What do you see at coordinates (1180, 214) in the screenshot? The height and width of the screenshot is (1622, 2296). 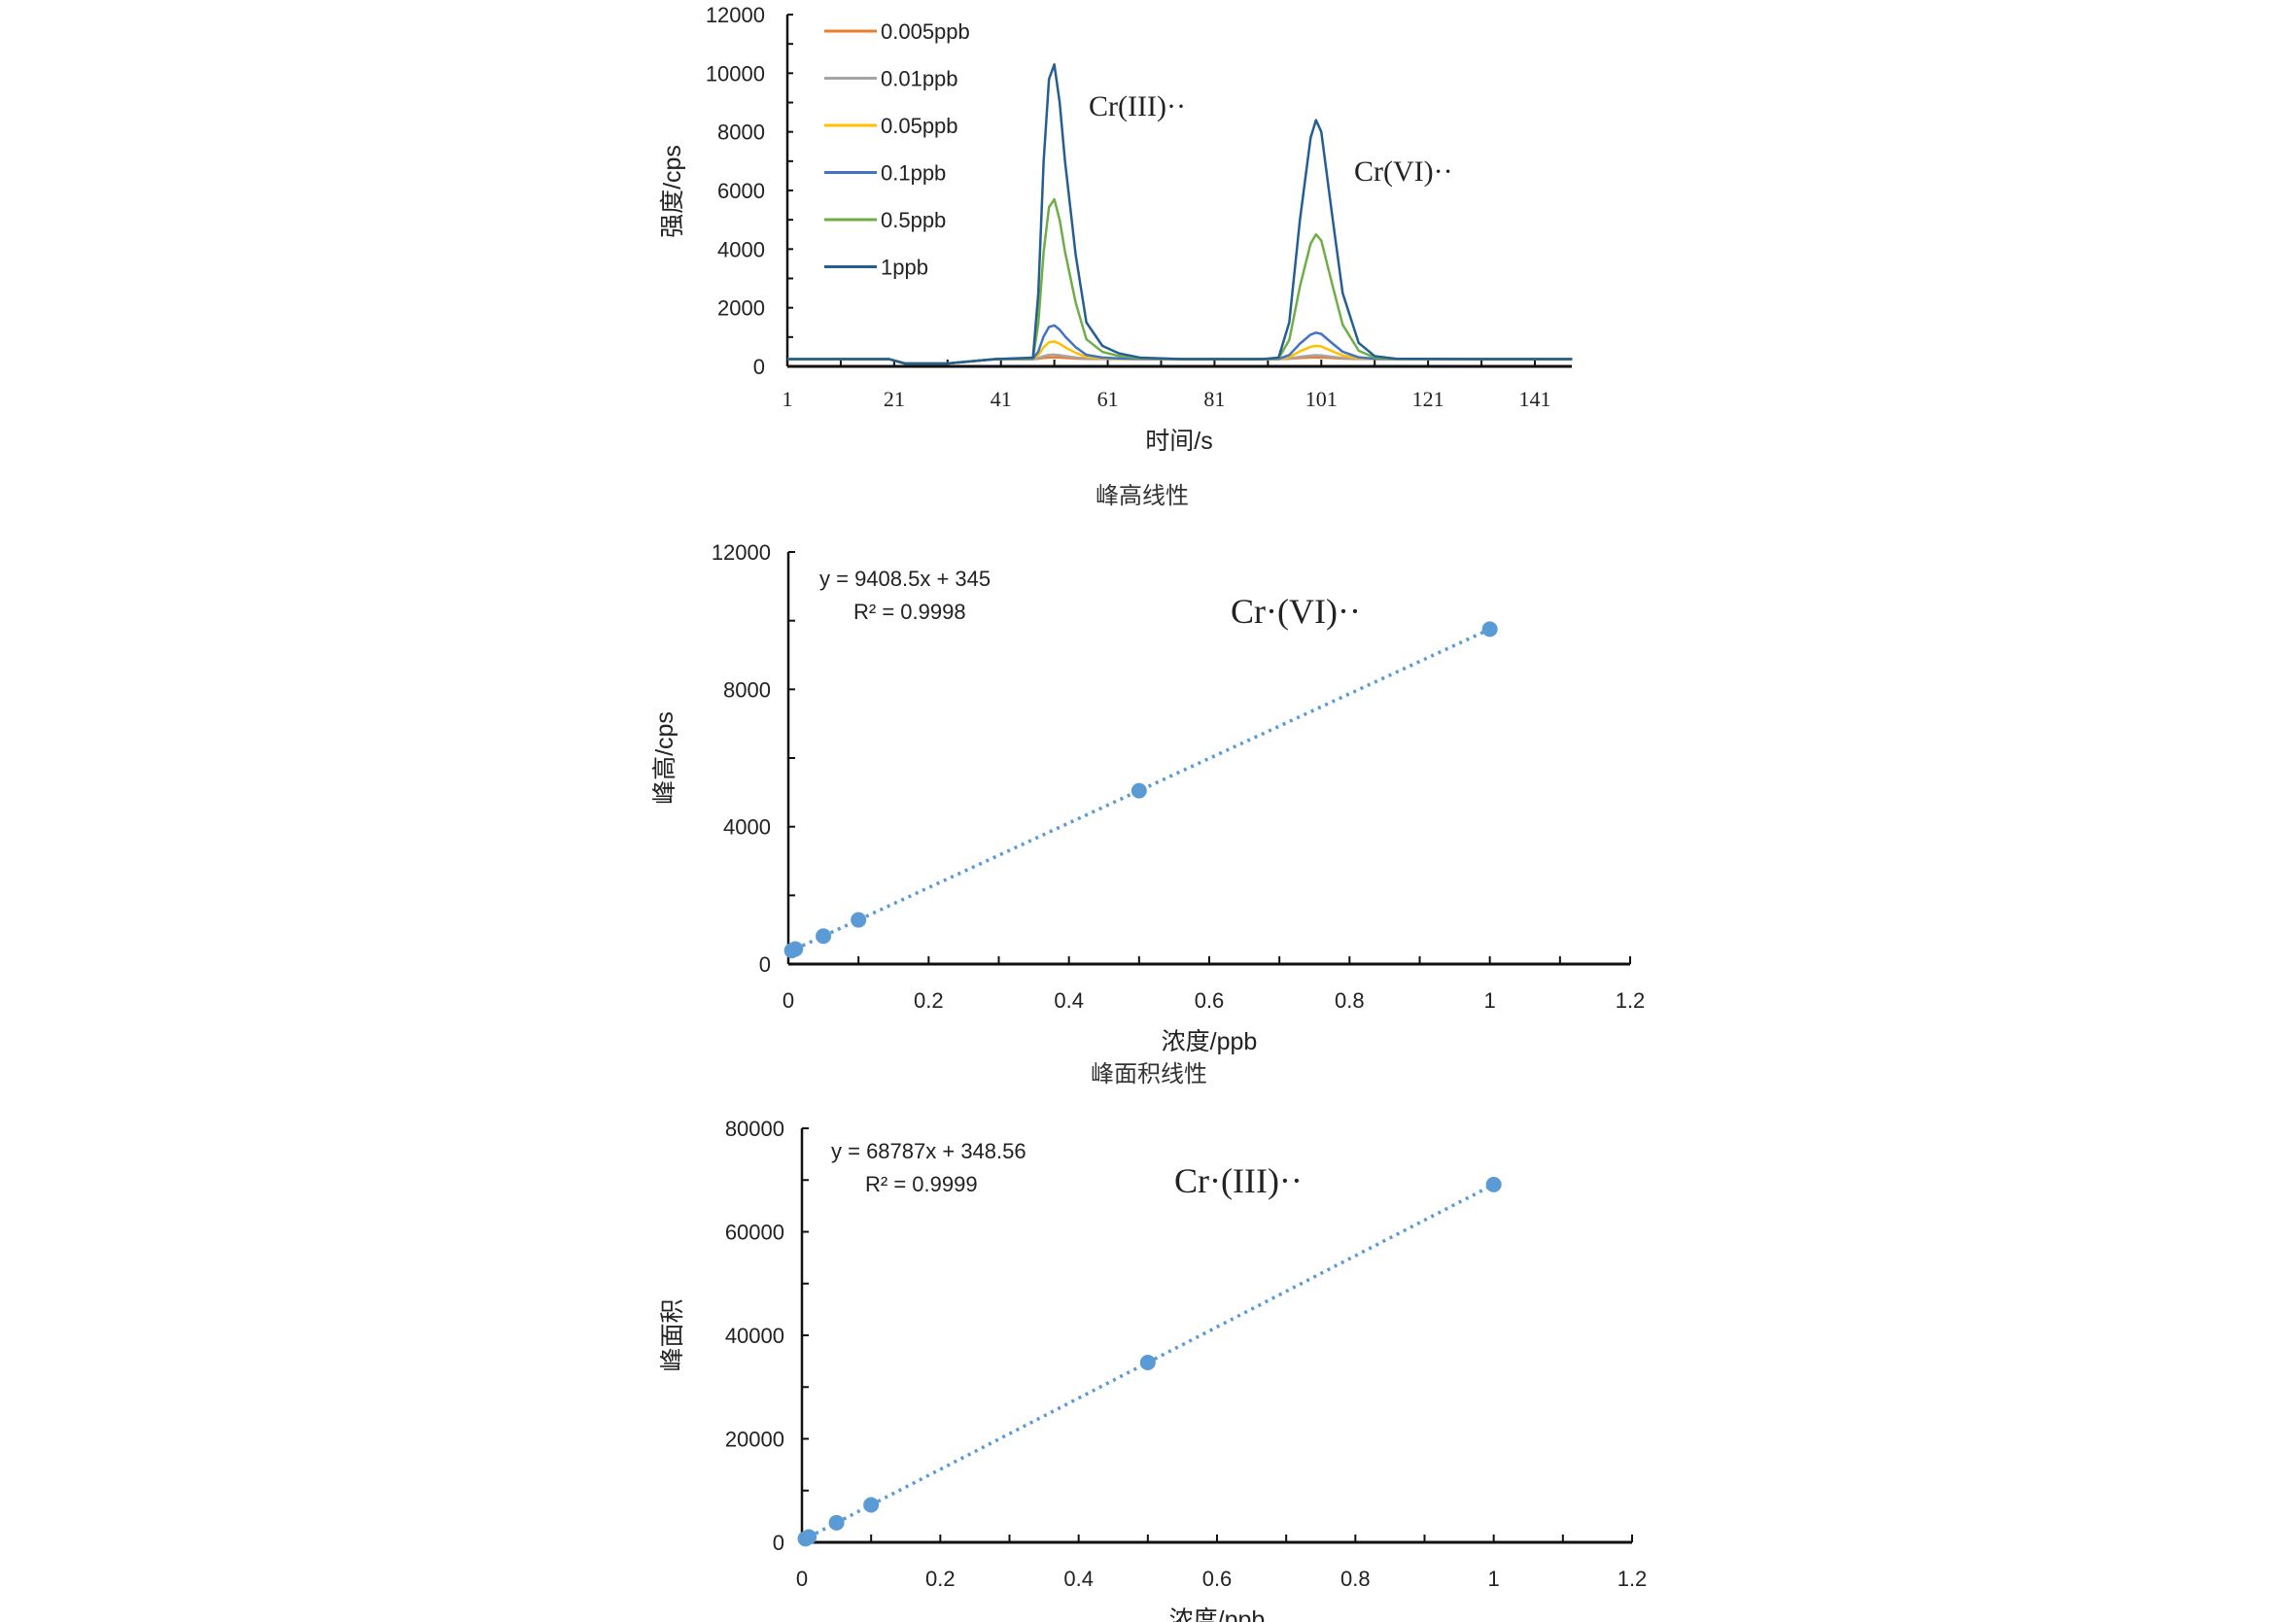 I see `series-line-1ppb` at bounding box center [1180, 214].